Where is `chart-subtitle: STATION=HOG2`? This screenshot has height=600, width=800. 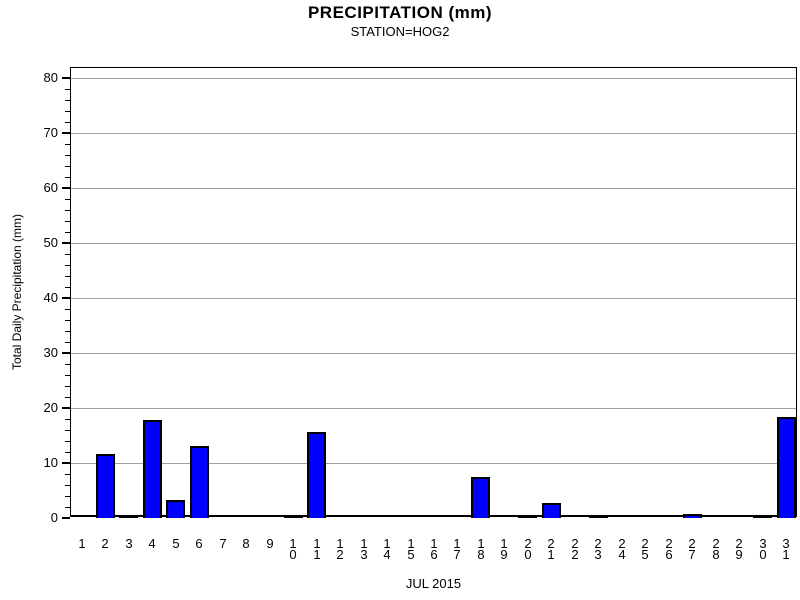 chart-subtitle: STATION=HOG2 is located at coordinates (400, 31).